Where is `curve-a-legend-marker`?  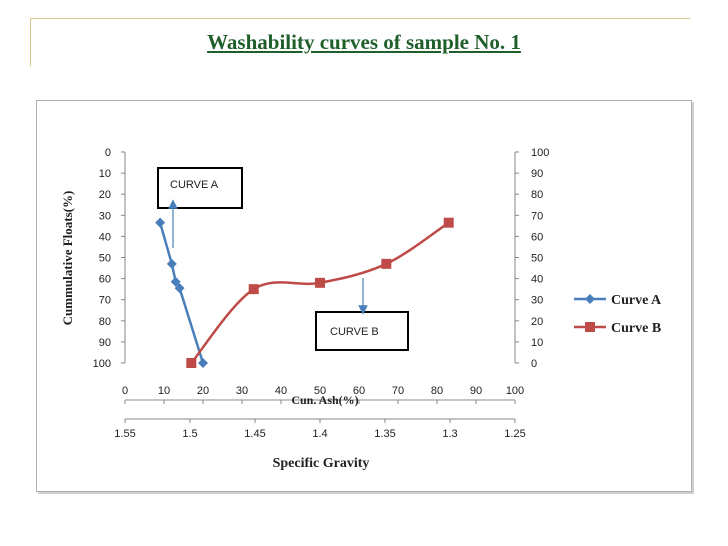
curve-a-legend-marker is located at coordinates (590, 299).